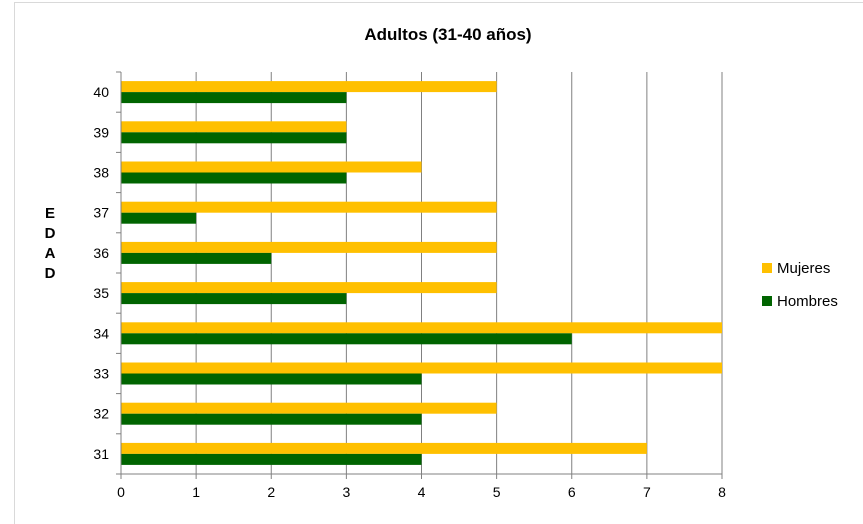 This screenshot has width=863, height=524. I want to click on x-tick-label-8: 8, so click(722, 492).